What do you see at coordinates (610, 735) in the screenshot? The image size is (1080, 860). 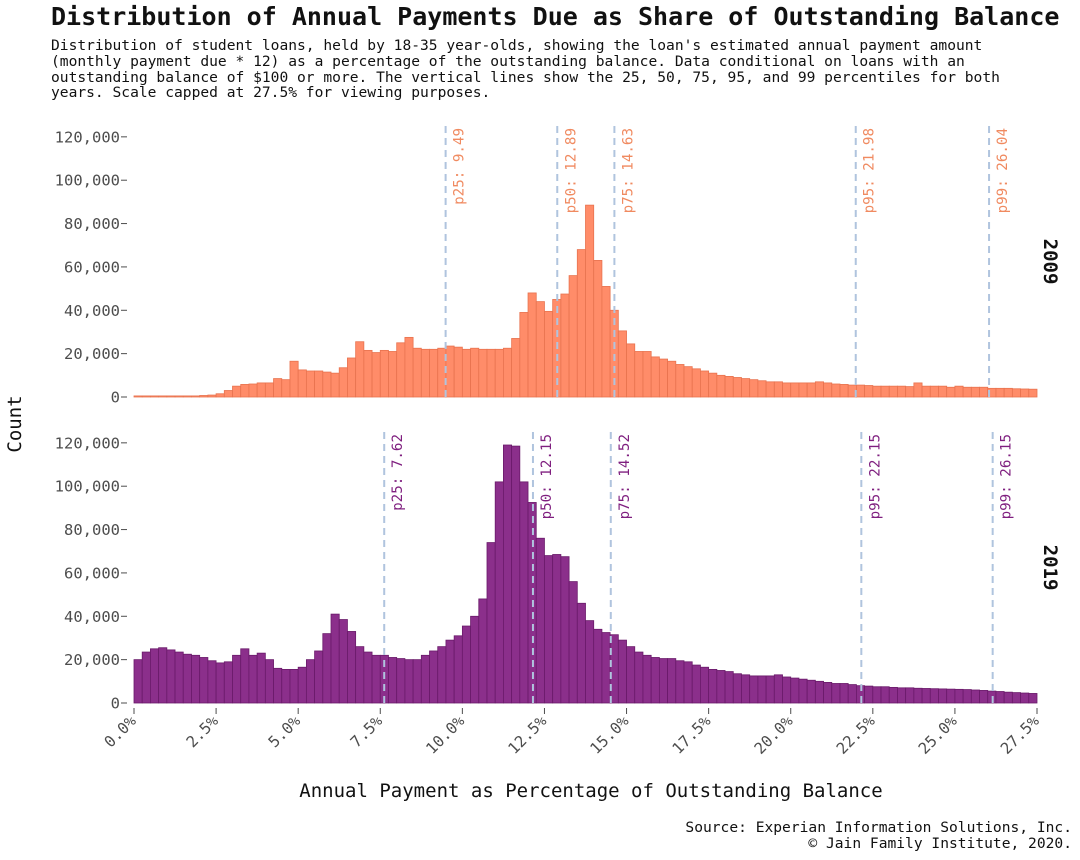 I see `x-tick-label: 15.0%` at bounding box center [610, 735].